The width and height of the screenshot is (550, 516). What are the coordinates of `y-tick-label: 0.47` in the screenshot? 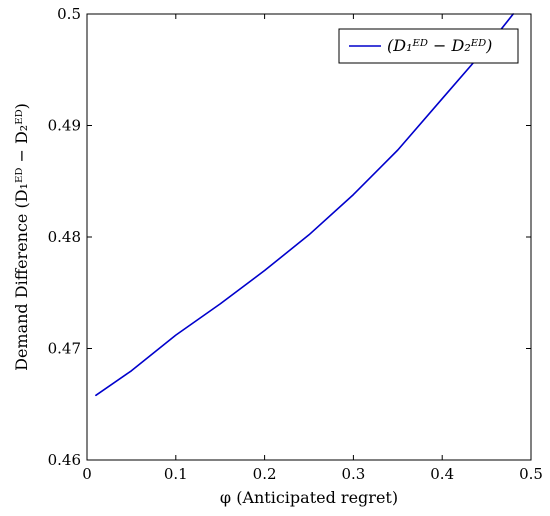 It's located at (64, 349).